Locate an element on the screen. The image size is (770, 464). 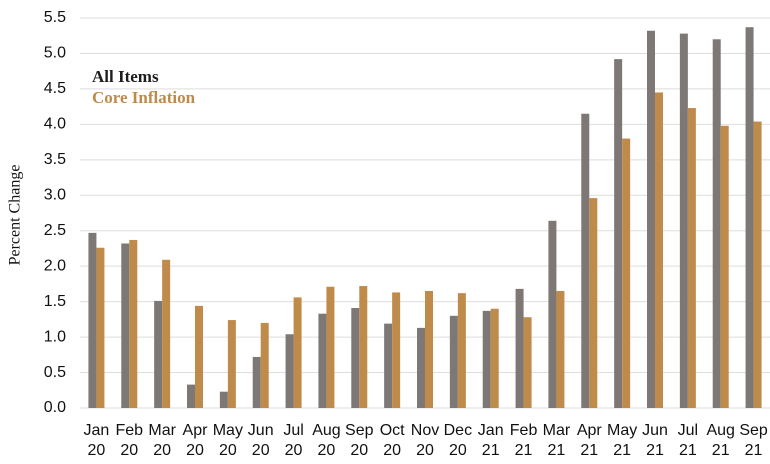
x-tick-label: Mar 20 is located at coordinates (162, 440).